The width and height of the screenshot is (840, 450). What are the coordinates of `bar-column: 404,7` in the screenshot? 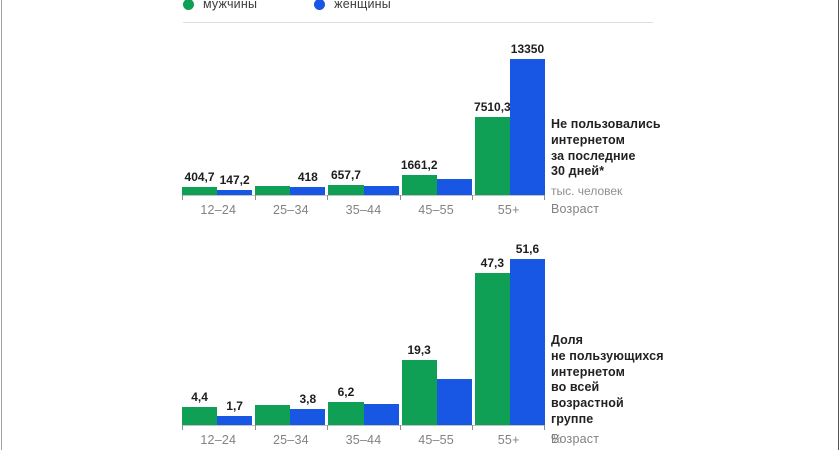 It's located at (200, 119).